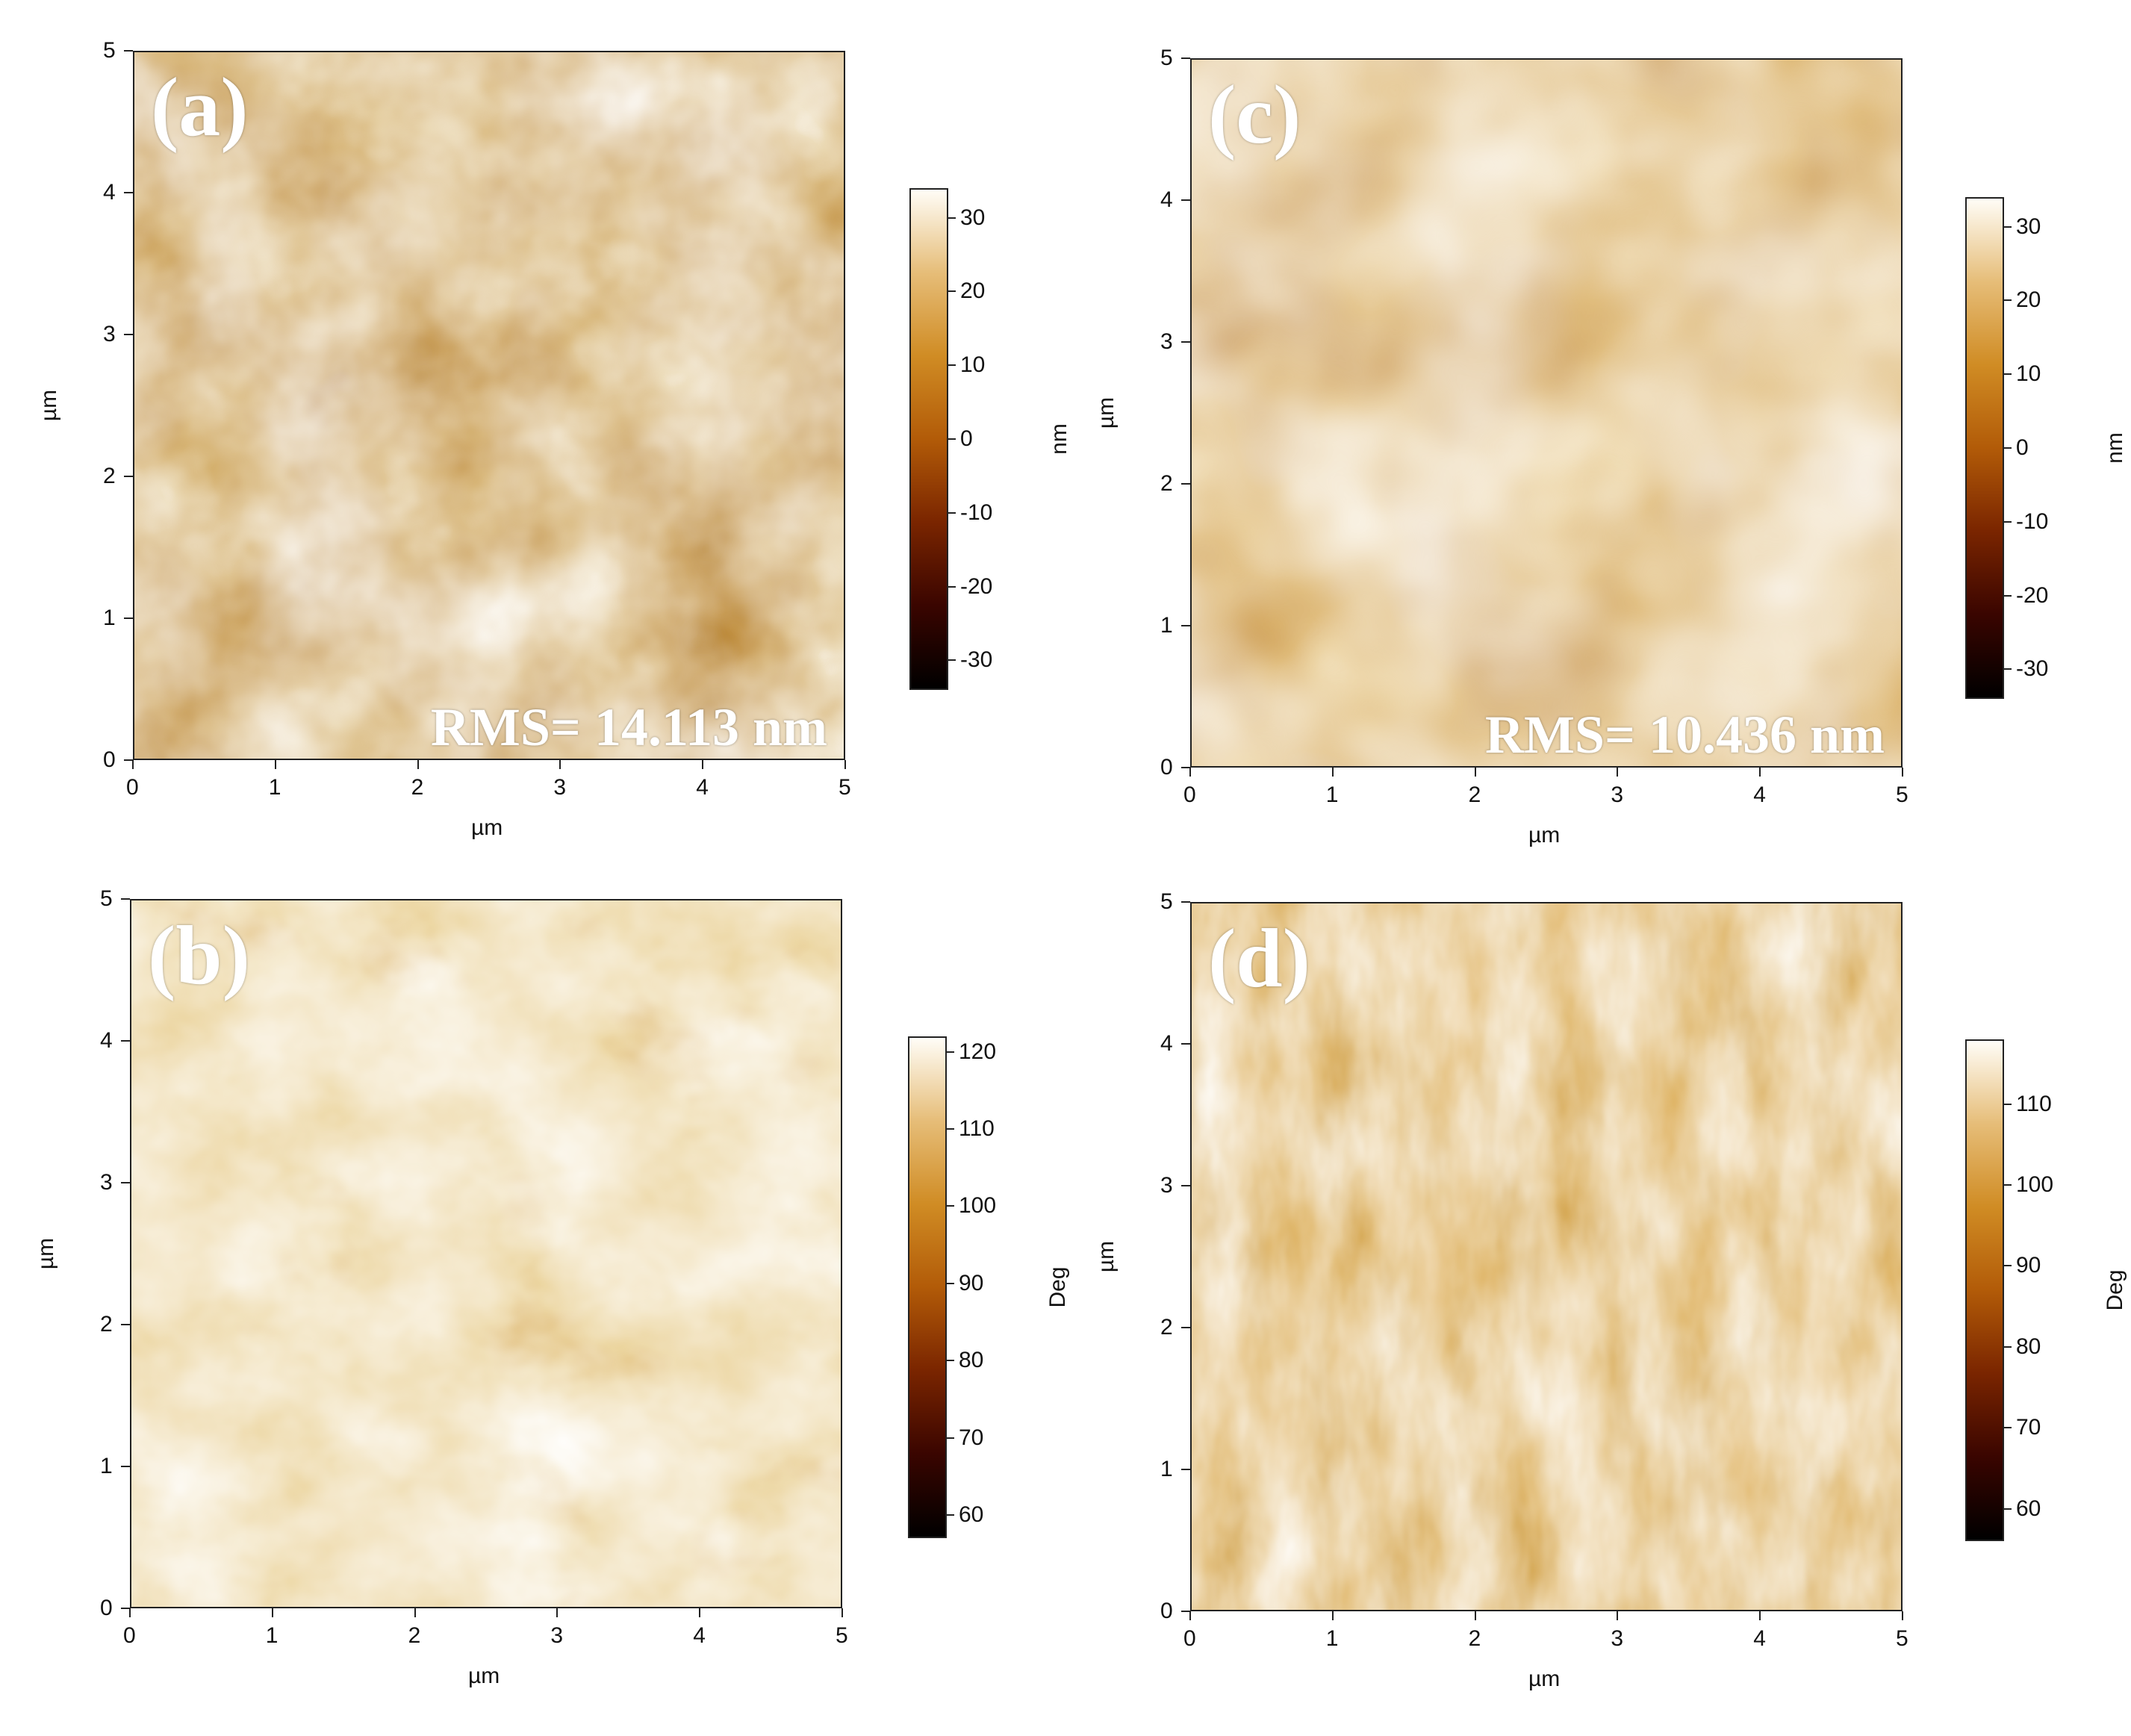 The width and height of the screenshot is (2131, 1736). I want to click on y-tick-label-a-2: 2, so click(109, 476).